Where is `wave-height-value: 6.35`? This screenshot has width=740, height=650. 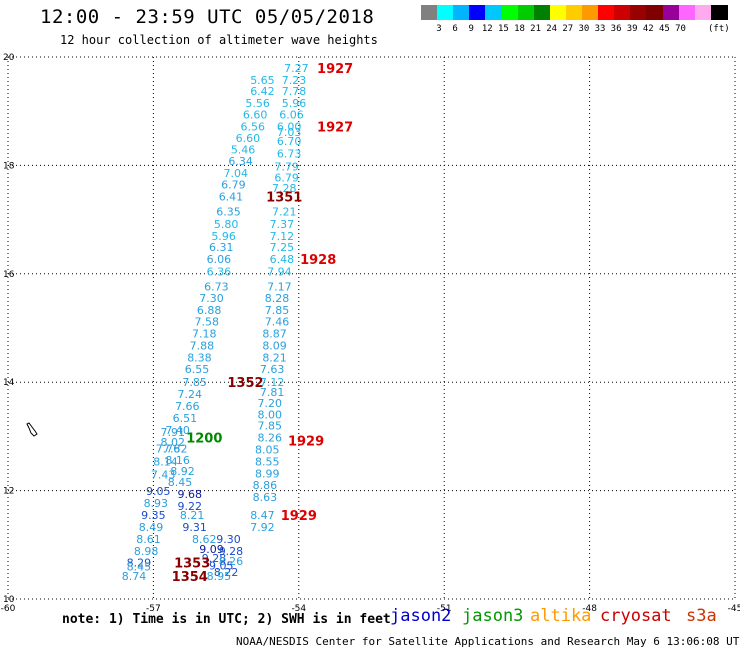 wave-height-value: 6.35 is located at coordinates (228, 211).